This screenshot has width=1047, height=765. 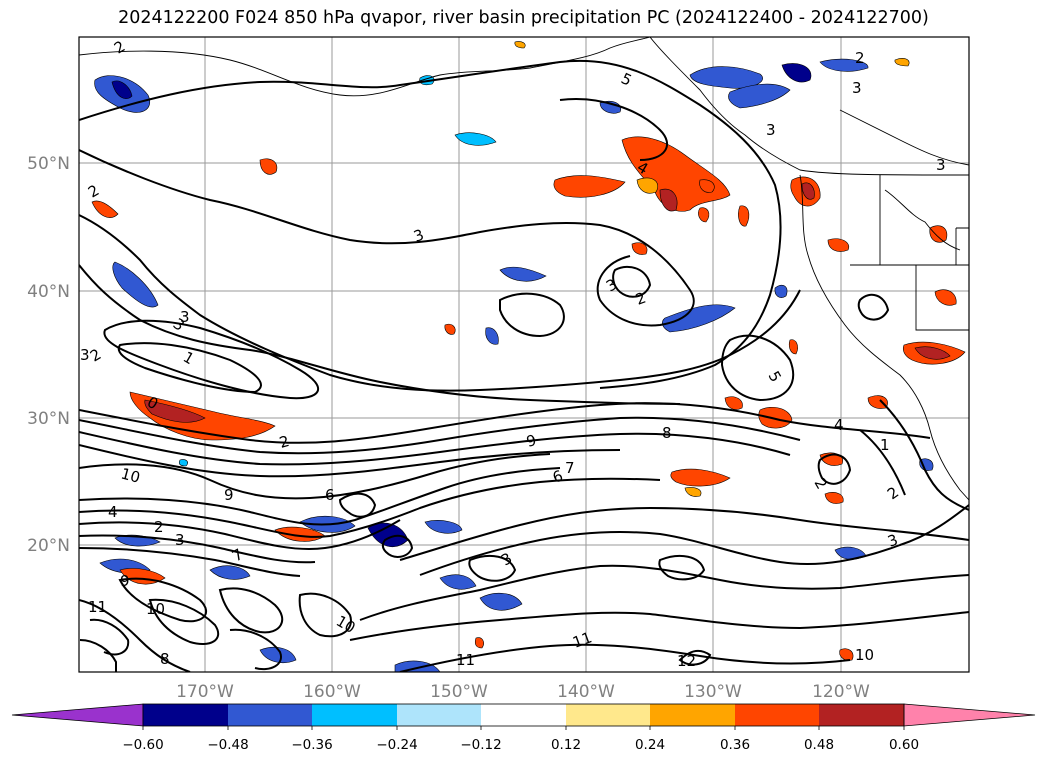 I want to click on colorbar-extend-left, so click(x=77, y=715).